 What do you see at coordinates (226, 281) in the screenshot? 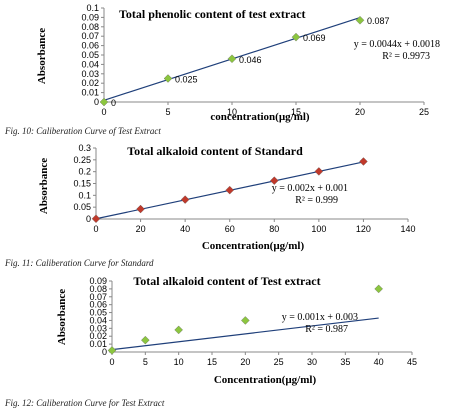
I see `chart-title: Total alkaloid content of Test extract` at bounding box center [226, 281].